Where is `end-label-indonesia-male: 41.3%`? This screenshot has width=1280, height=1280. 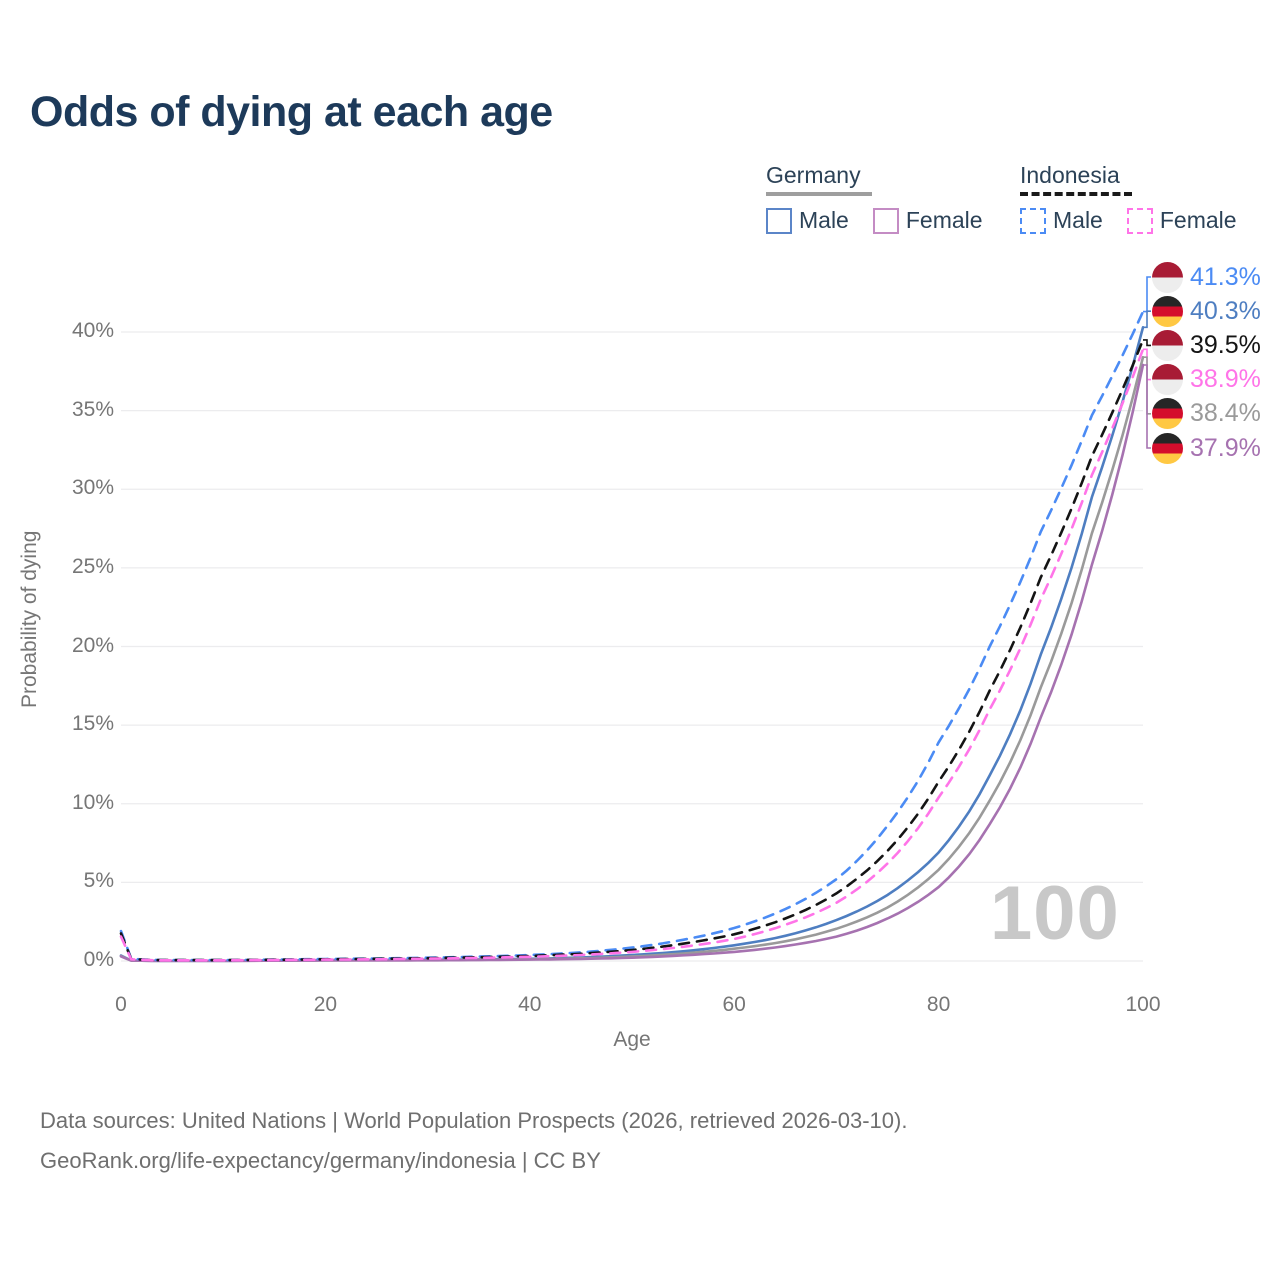 end-label-indonesia-male: 41.3% is located at coordinates (1206, 277).